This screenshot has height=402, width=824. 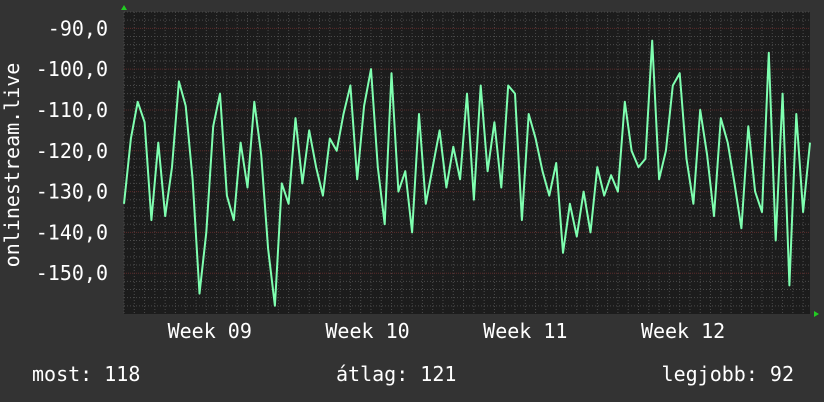 I want to click on y-tick-label: -140,0, so click(x=72, y=232).